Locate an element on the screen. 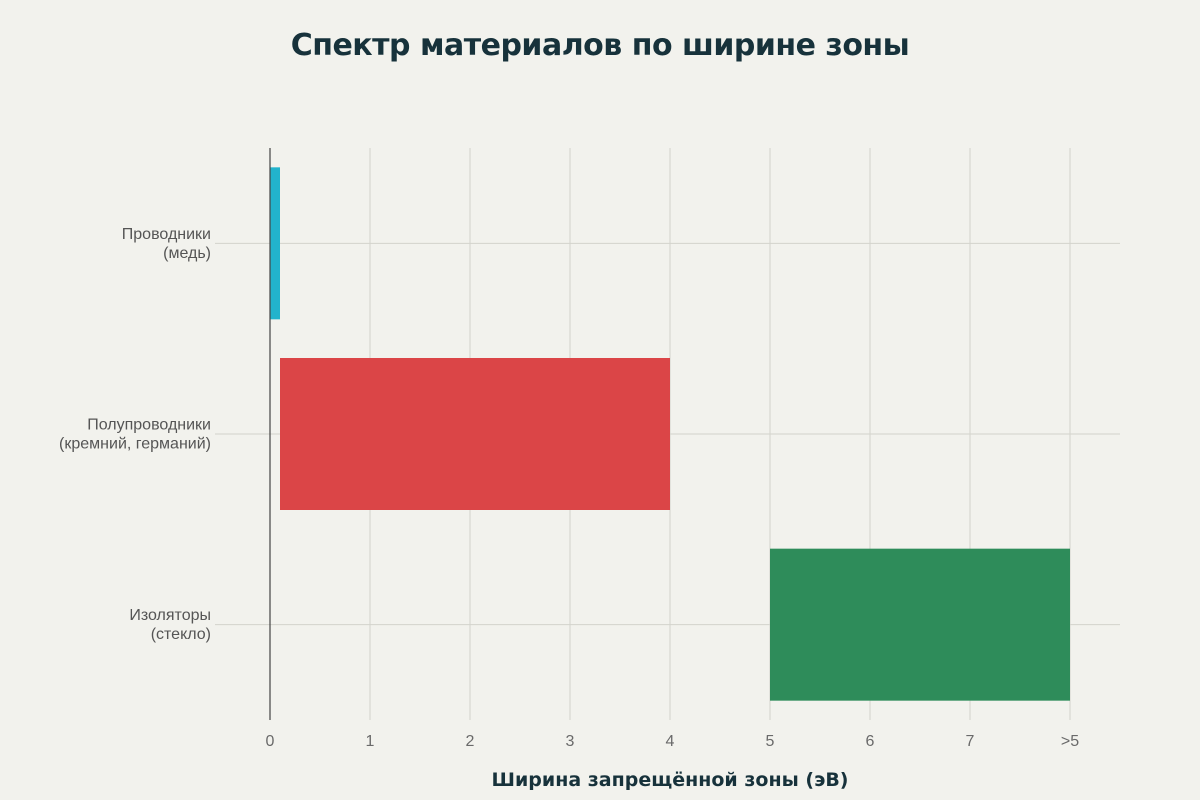 Image resolution: width=1200 pixels, height=800 pixels. x-tick-label: 3 is located at coordinates (570, 741).